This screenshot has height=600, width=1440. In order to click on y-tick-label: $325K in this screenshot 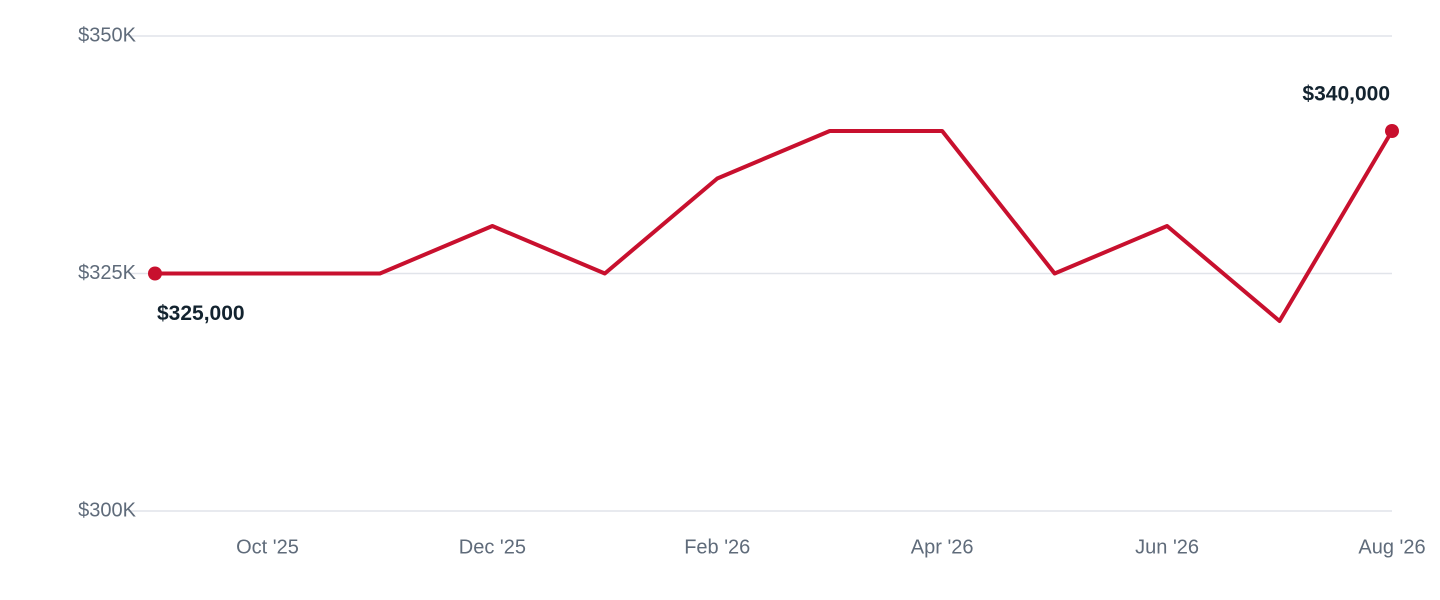, I will do `click(107, 273)`.